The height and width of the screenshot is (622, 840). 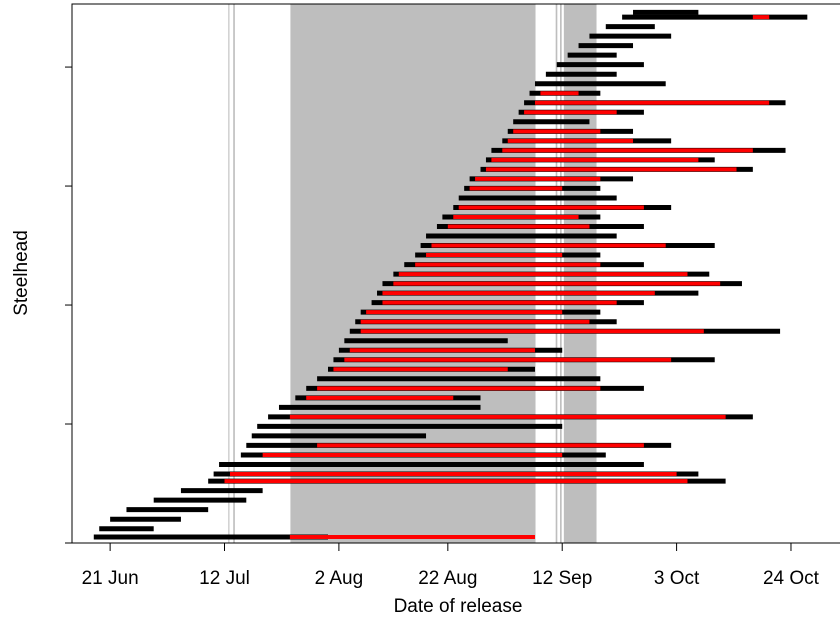 I want to click on x-tick-label: 22 Aug, so click(x=447, y=578).